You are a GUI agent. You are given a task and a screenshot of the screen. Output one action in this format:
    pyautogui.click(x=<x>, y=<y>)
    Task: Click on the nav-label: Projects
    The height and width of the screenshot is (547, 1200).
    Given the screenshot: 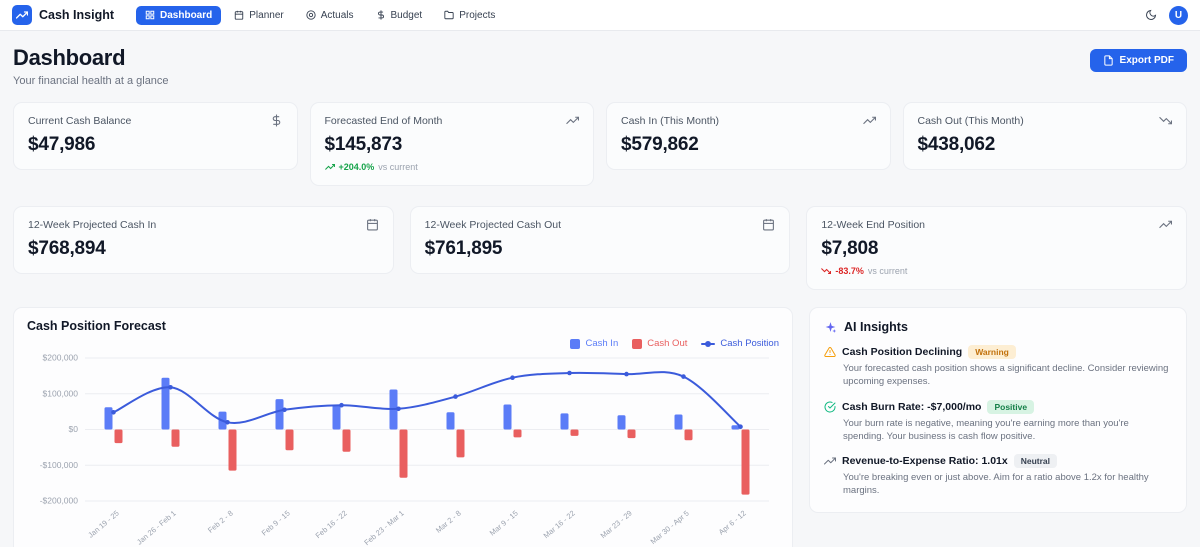 What is the action you would take?
    pyautogui.click(x=477, y=15)
    